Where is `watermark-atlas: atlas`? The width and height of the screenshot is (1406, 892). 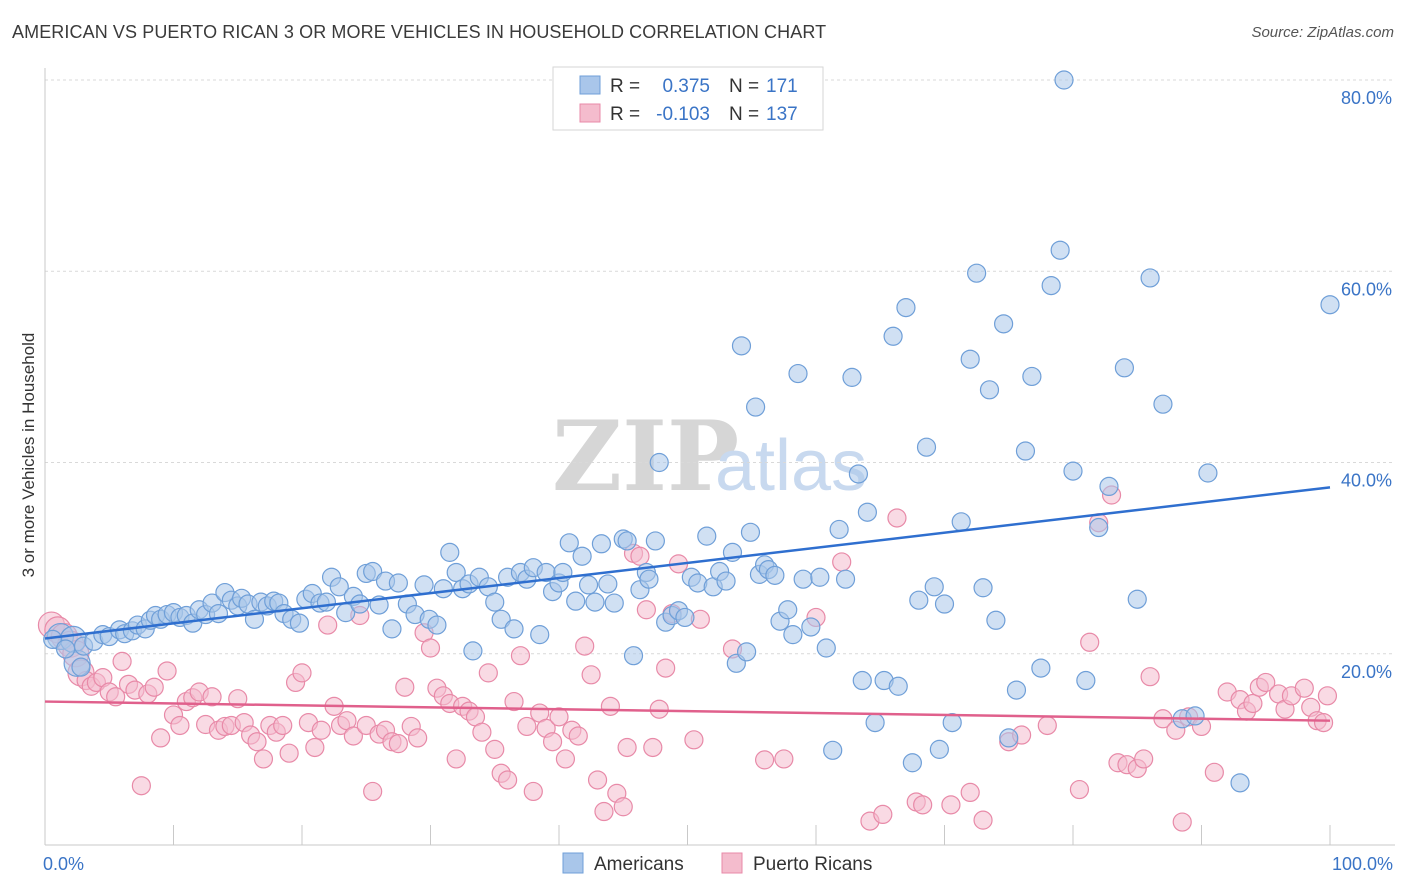
watermark-atlas: atlas is located at coordinates (791, 466).